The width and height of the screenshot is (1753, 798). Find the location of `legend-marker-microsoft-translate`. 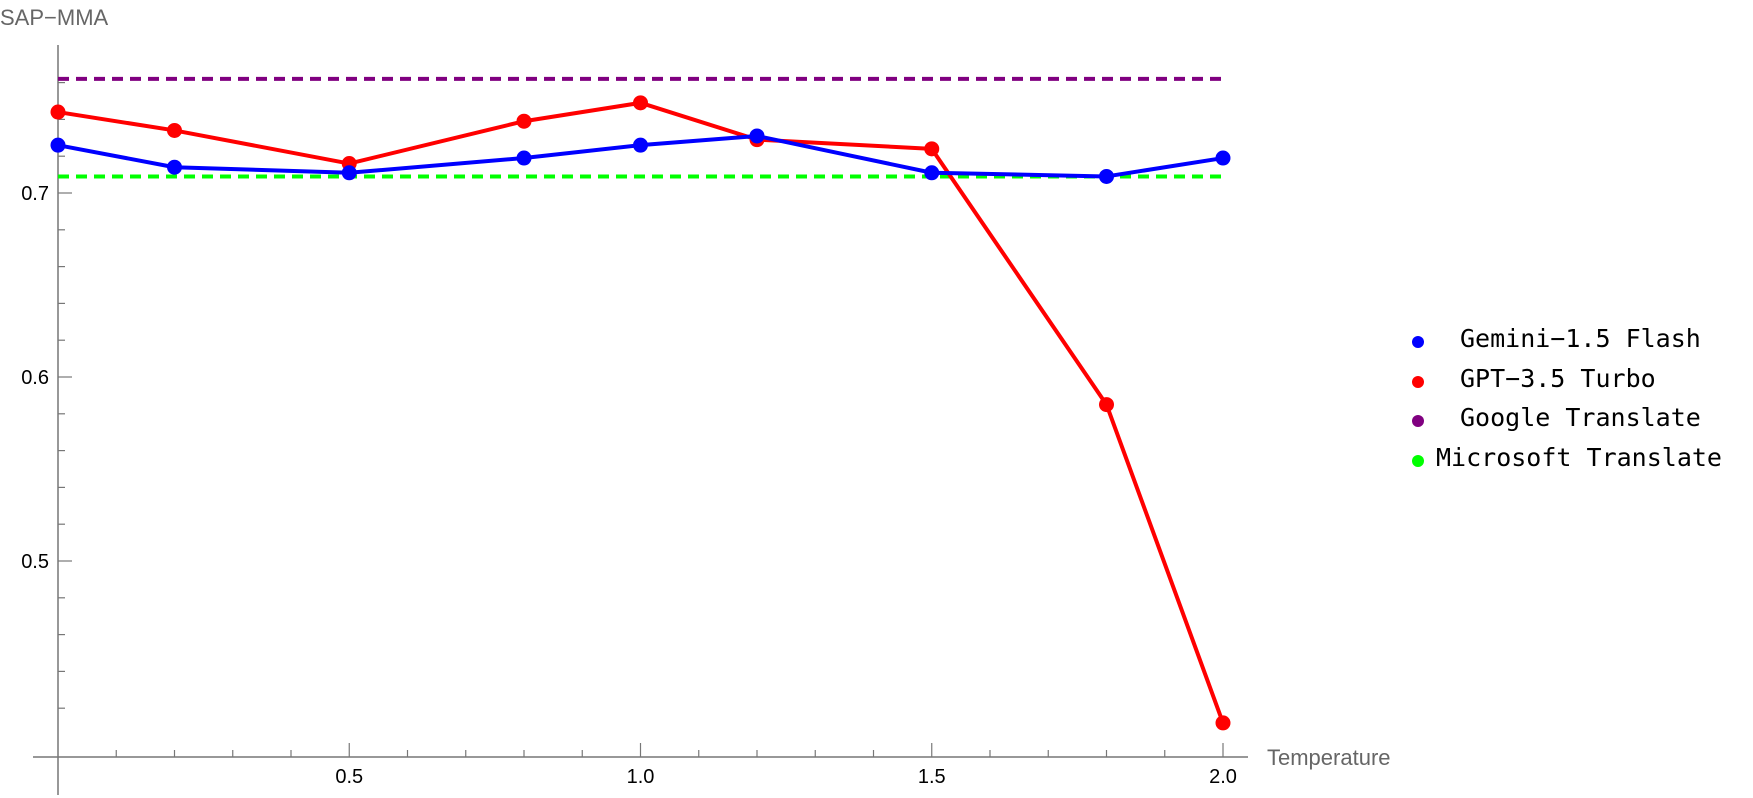

legend-marker-microsoft-translate is located at coordinates (1418, 461).